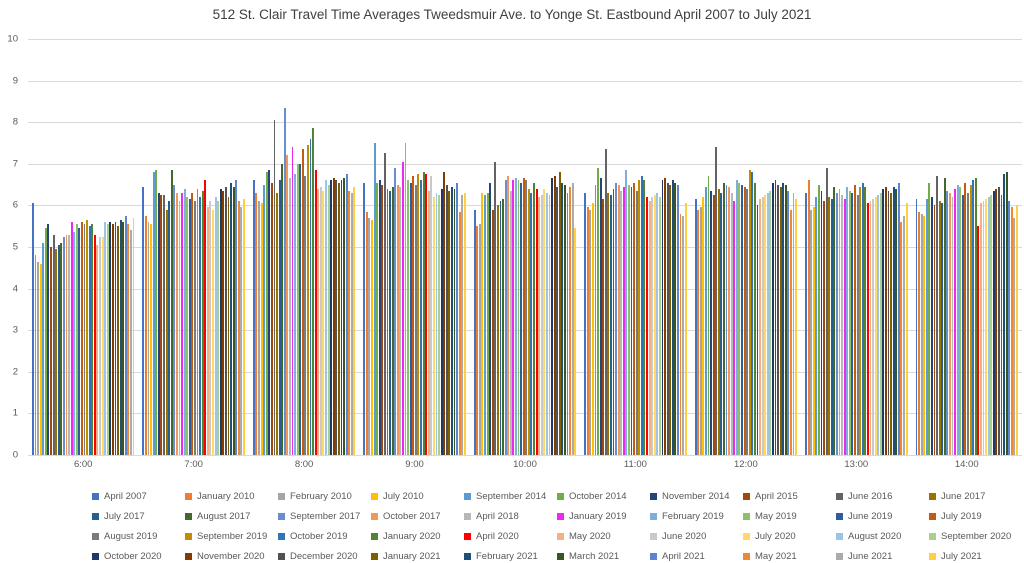  I want to click on legend-item: October 2019, so click(324, 536).